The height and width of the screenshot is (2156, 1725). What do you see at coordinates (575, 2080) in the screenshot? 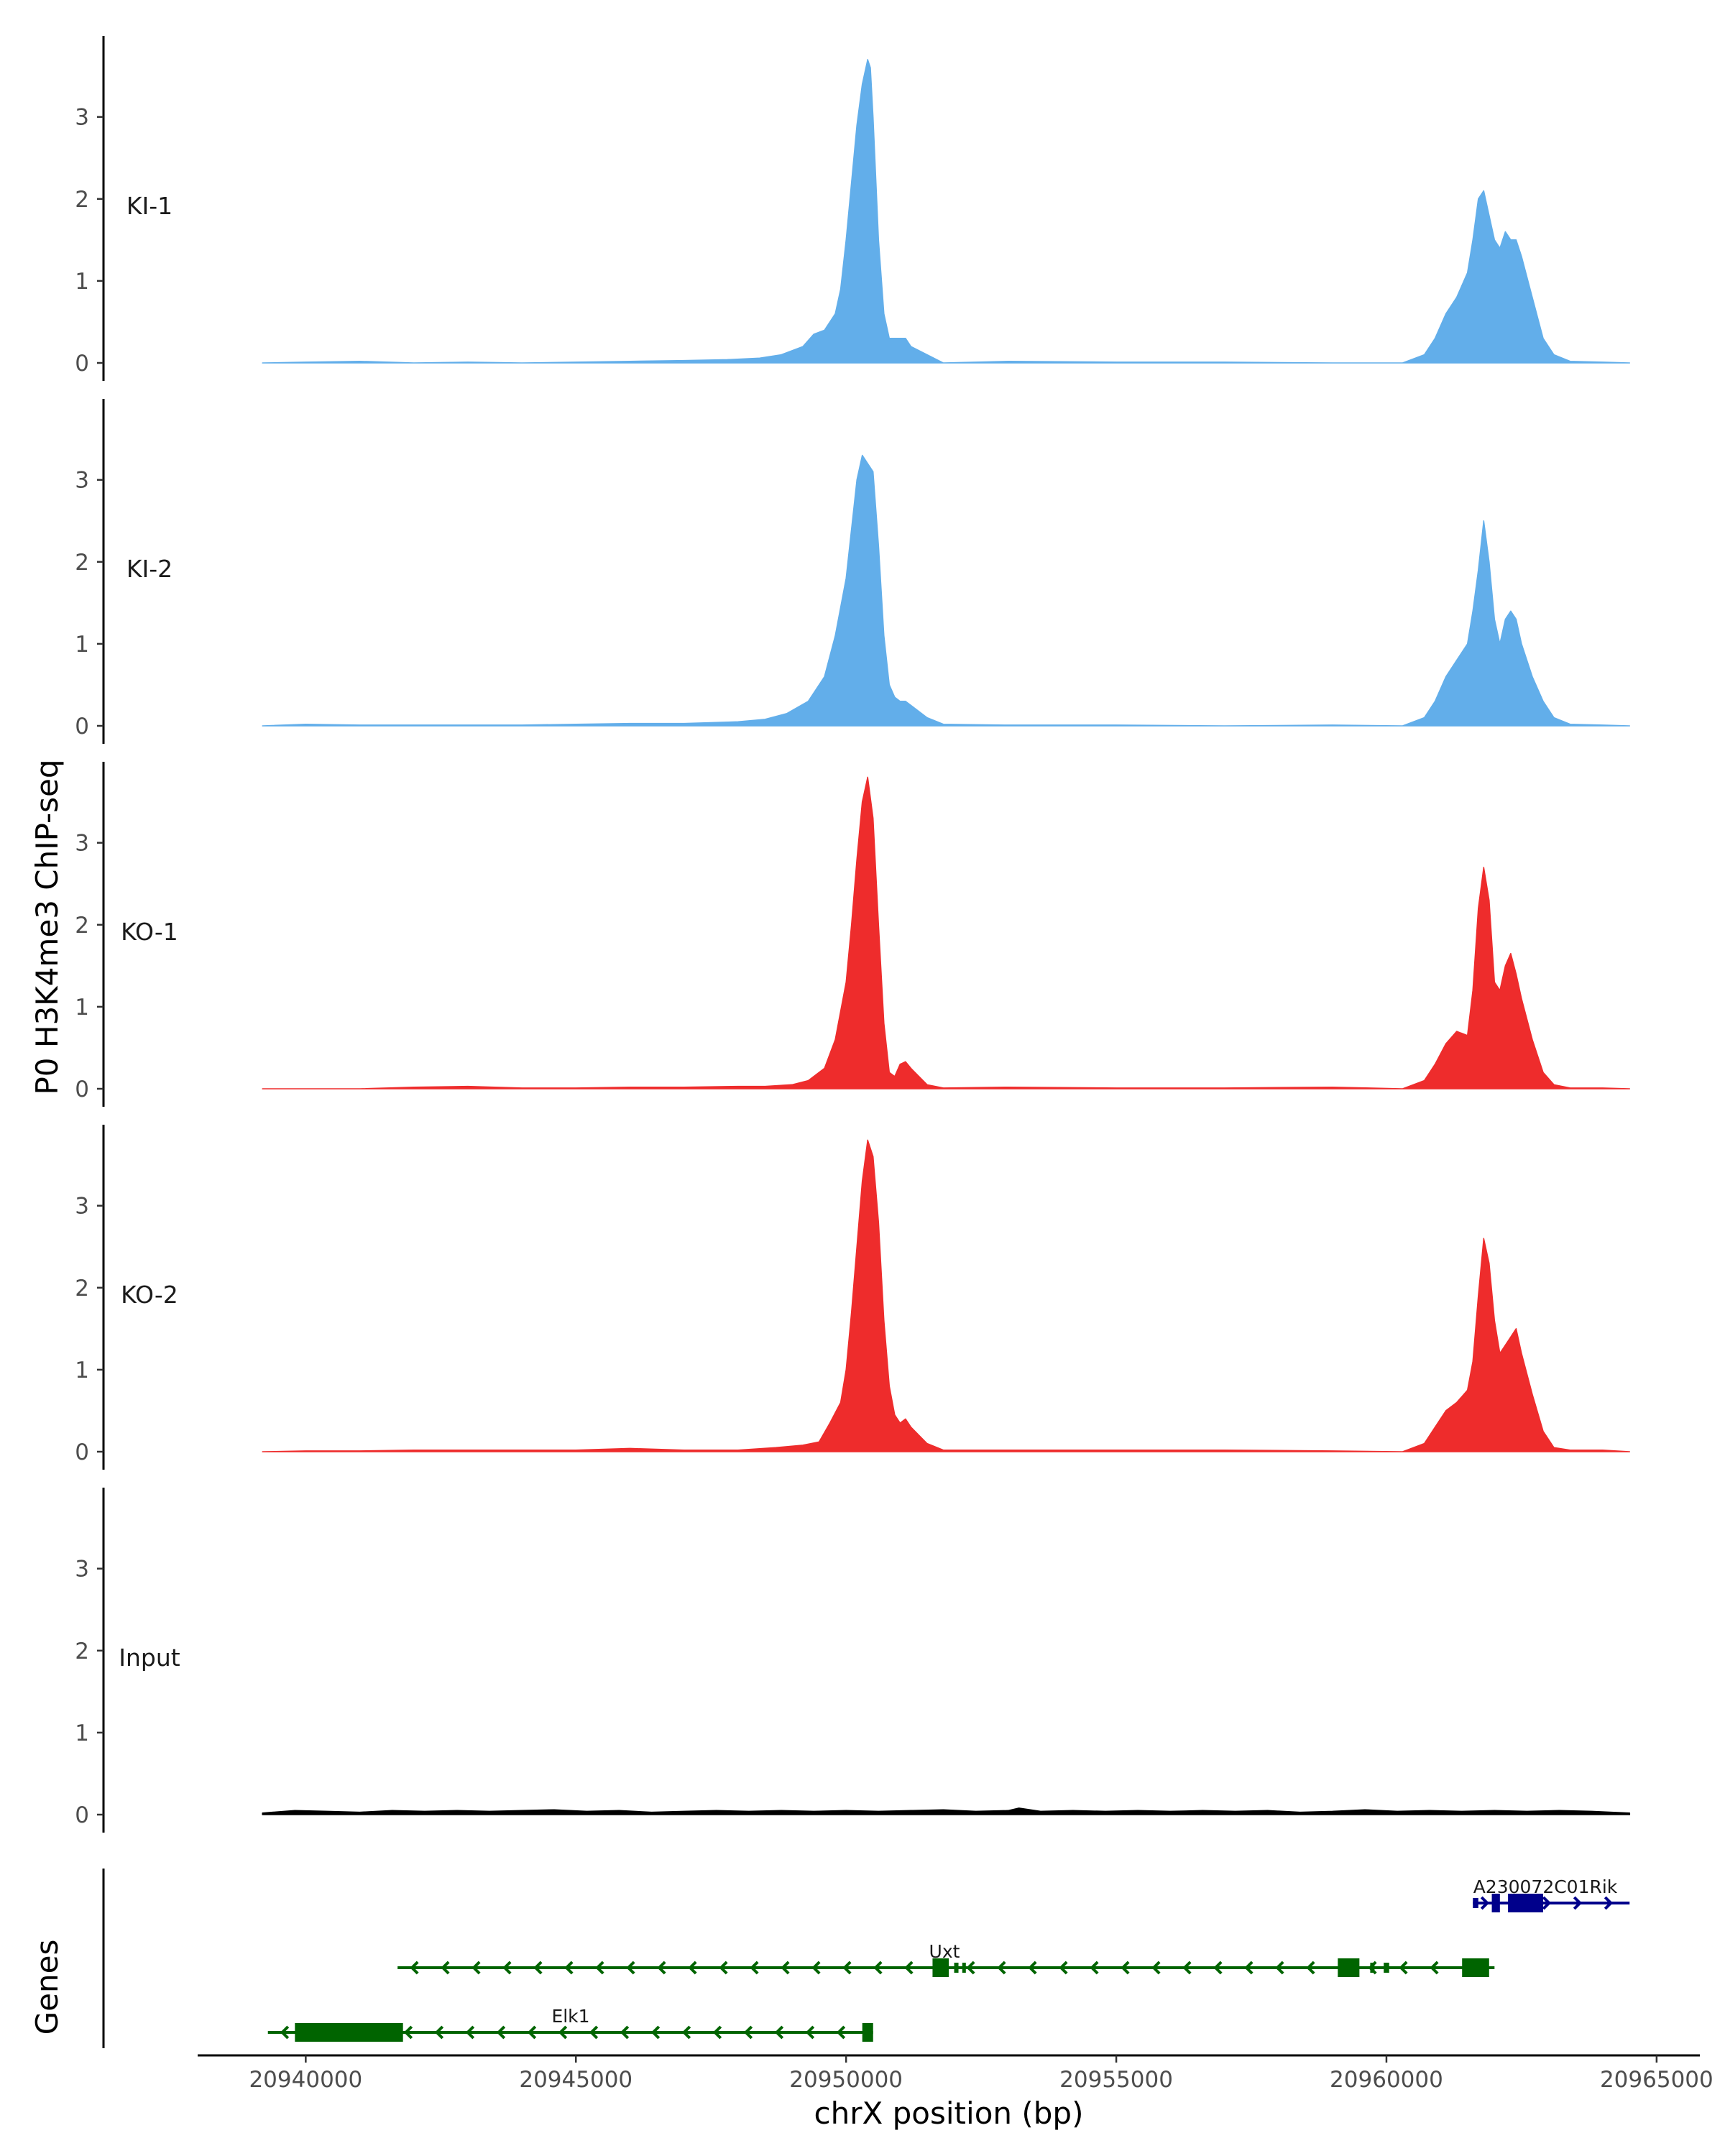
I see `x-tick-label: 20945000` at bounding box center [575, 2080].